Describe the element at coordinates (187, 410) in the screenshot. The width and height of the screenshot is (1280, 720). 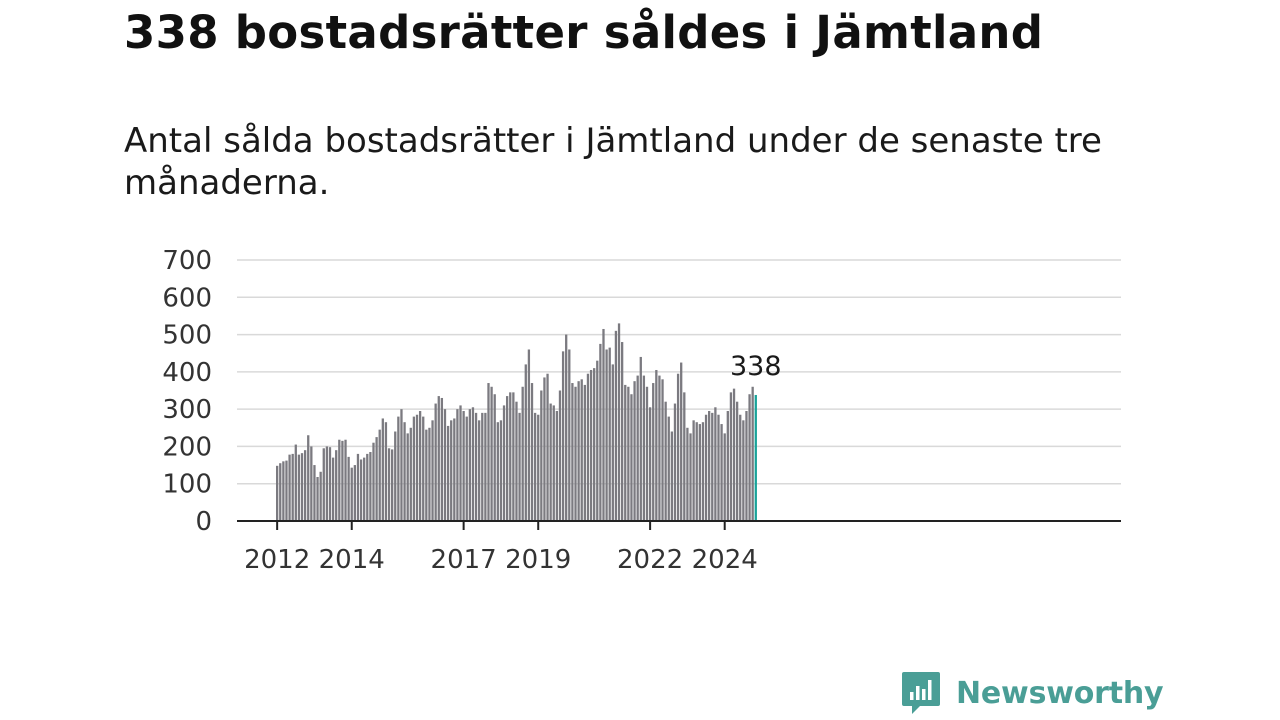
I see `y-tick-label: 300` at that location.